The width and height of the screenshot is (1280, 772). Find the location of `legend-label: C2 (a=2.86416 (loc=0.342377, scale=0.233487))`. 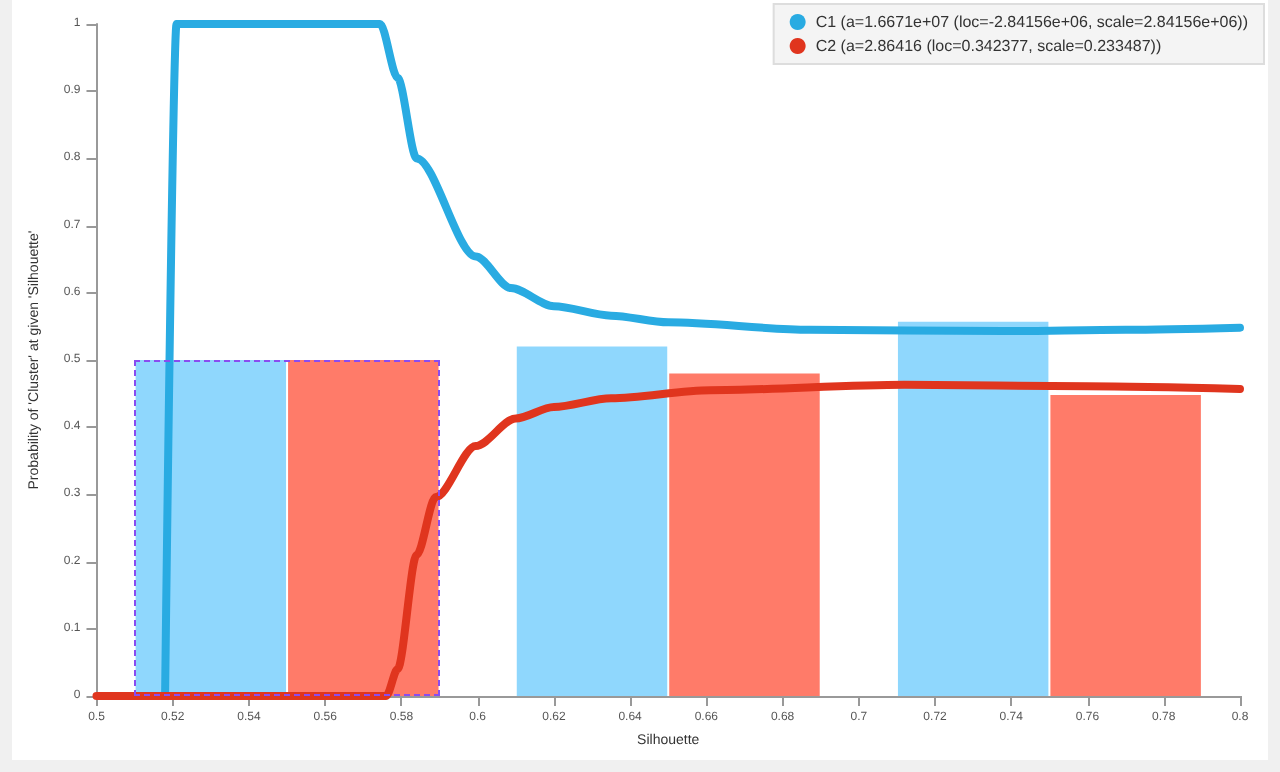

legend-label: C2 (a=2.86416 (loc=0.342377, scale=0.233487)) is located at coordinates (988, 46).